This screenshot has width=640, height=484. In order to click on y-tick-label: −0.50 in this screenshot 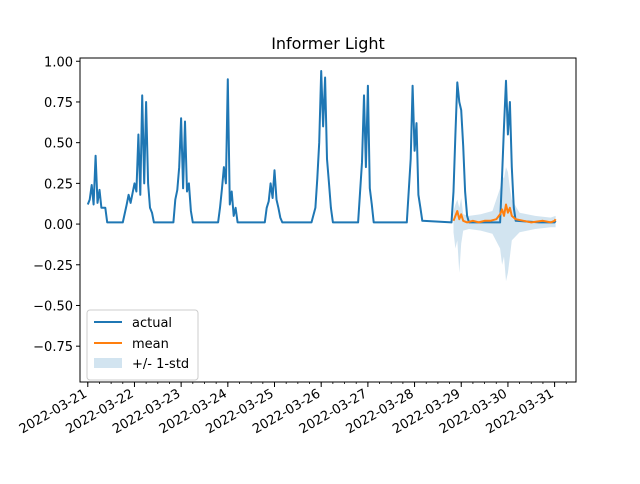, I will do `click(53, 306)`.